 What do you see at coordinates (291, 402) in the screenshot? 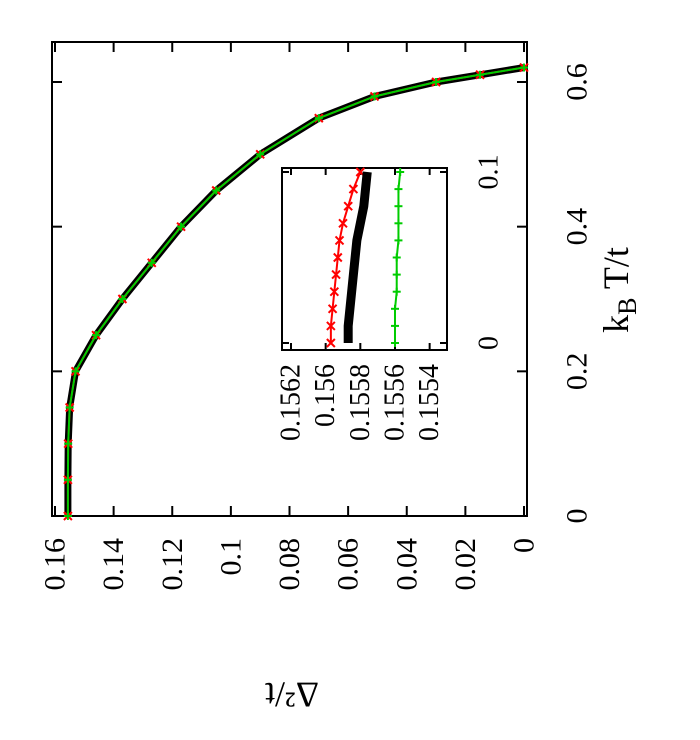
I see `inset-y-tick-label: 0.1562` at bounding box center [291, 402].